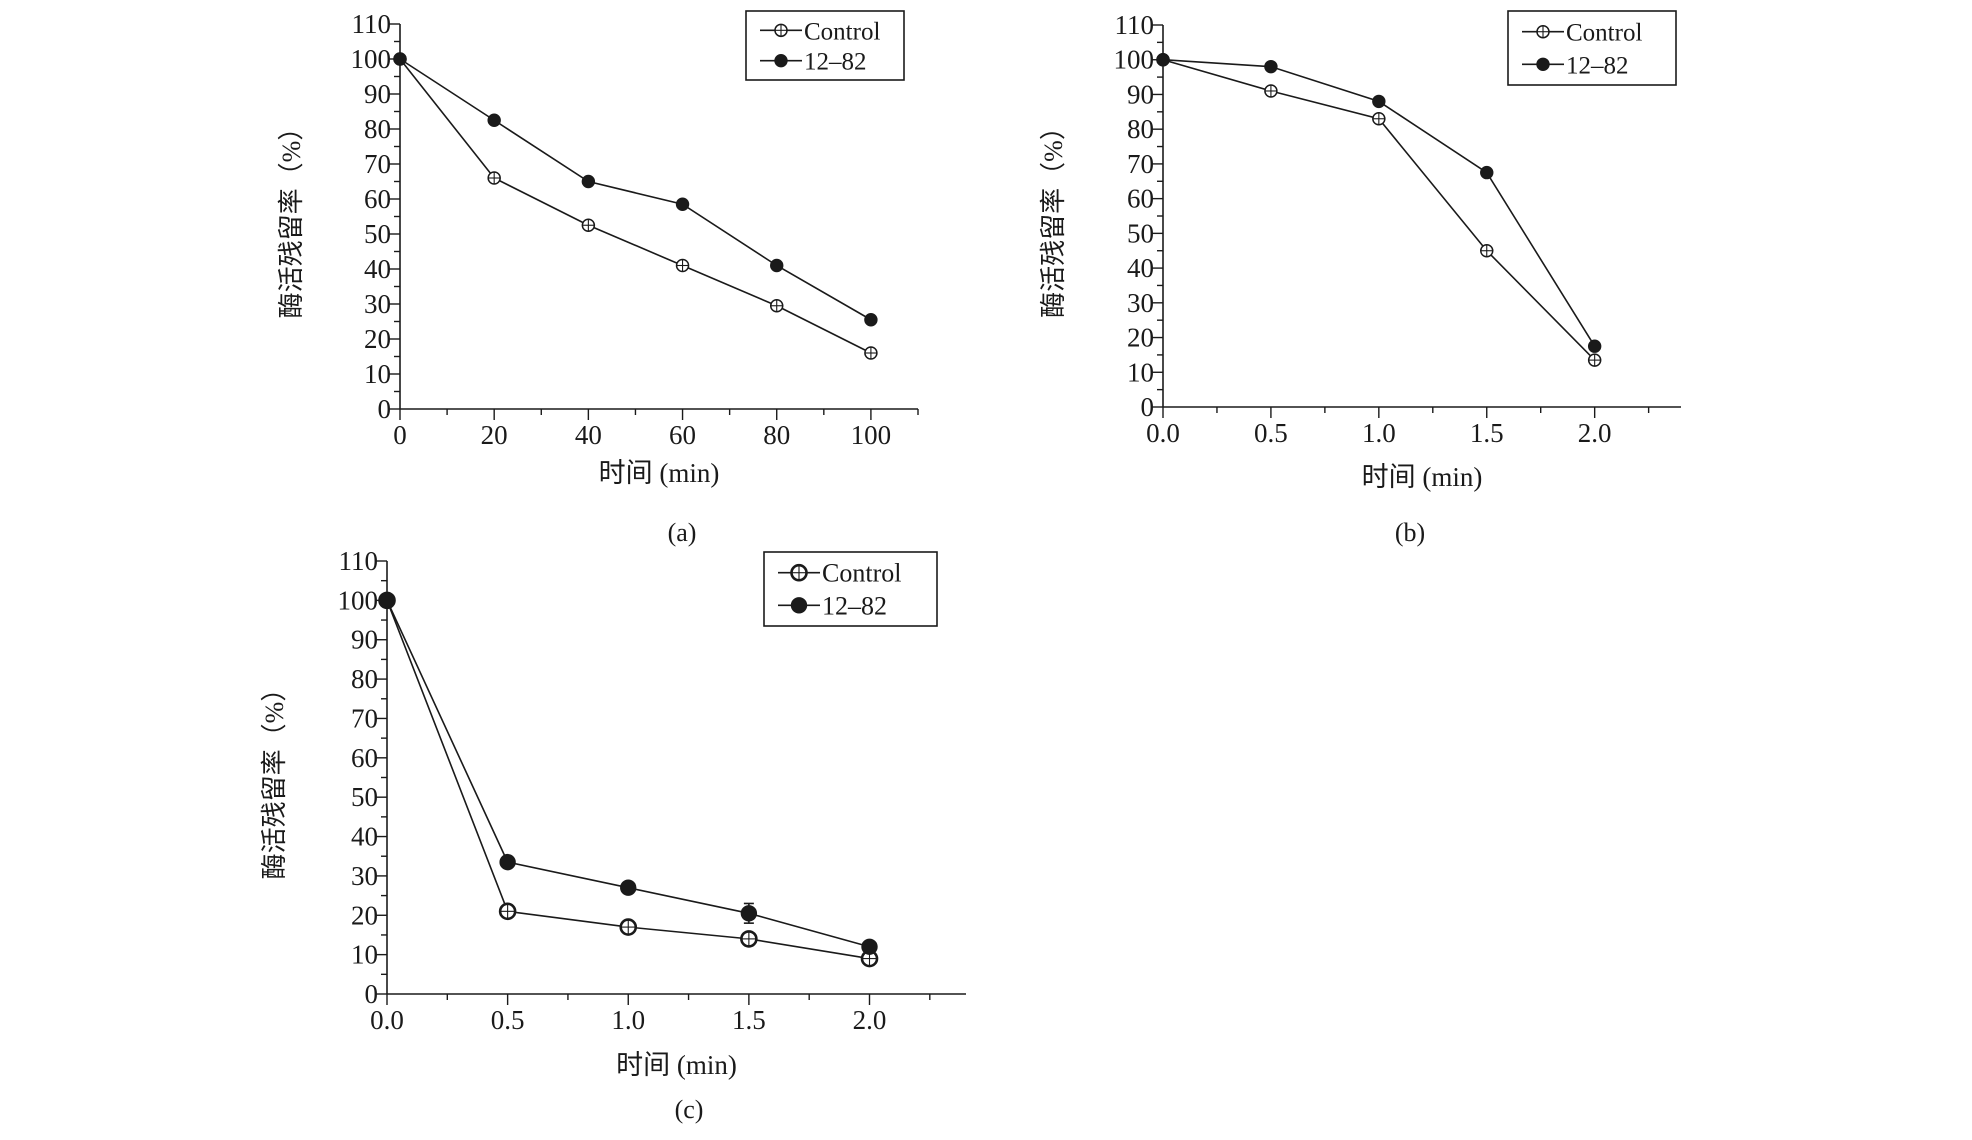 The width and height of the screenshot is (1972, 1140). What do you see at coordinates (1487, 433) in the screenshot?
I see `x-tick-label: 1.5` at bounding box center [1487, 433].